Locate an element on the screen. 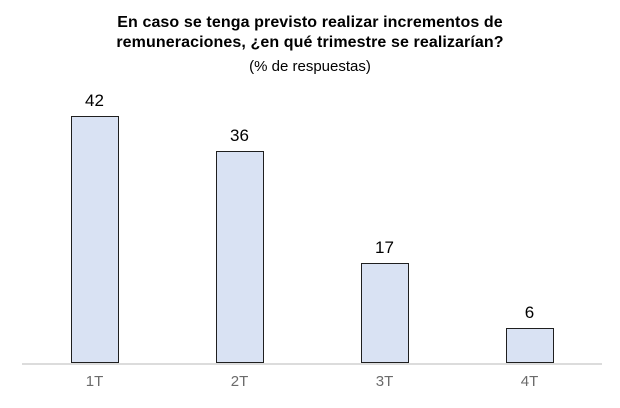 This screenshot has height=408, width=620. bar-1t is located at coordinates (94, 239).